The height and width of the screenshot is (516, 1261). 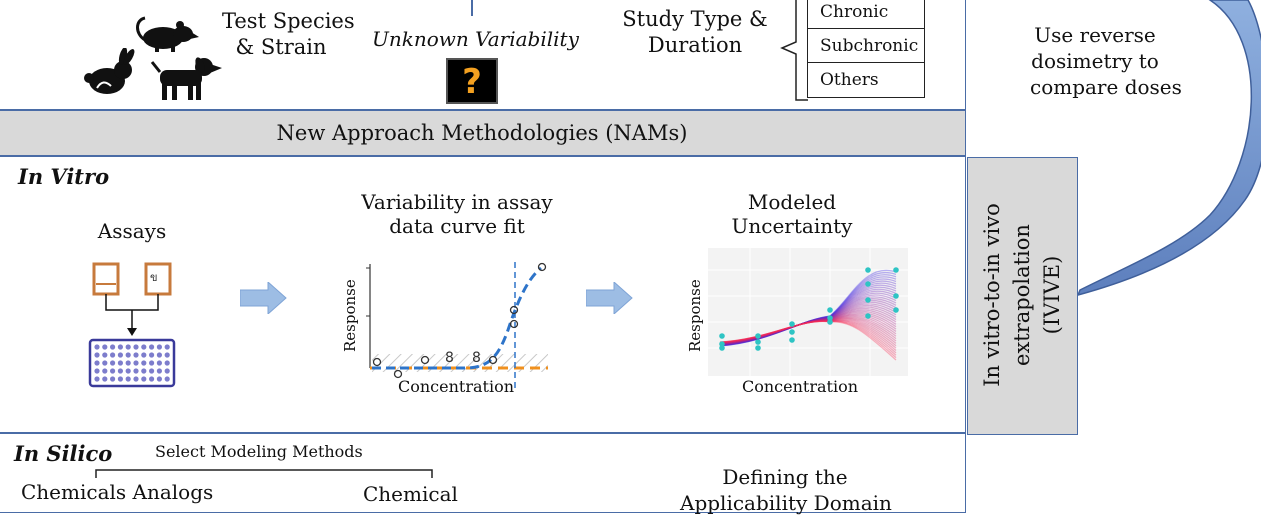 I want to click on study-type-others: Others, so click(x=849, y=80).